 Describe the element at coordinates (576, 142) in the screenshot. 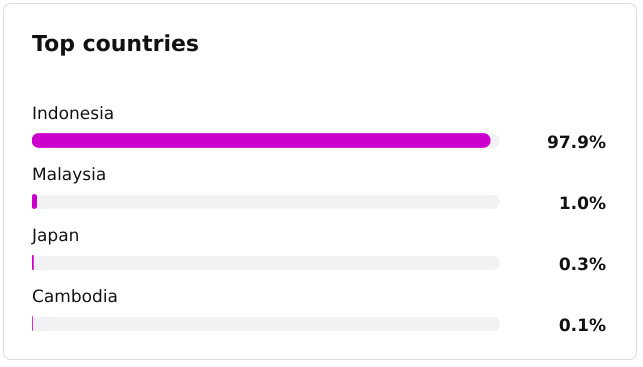

I see `data-label: 97.9%` at that location.